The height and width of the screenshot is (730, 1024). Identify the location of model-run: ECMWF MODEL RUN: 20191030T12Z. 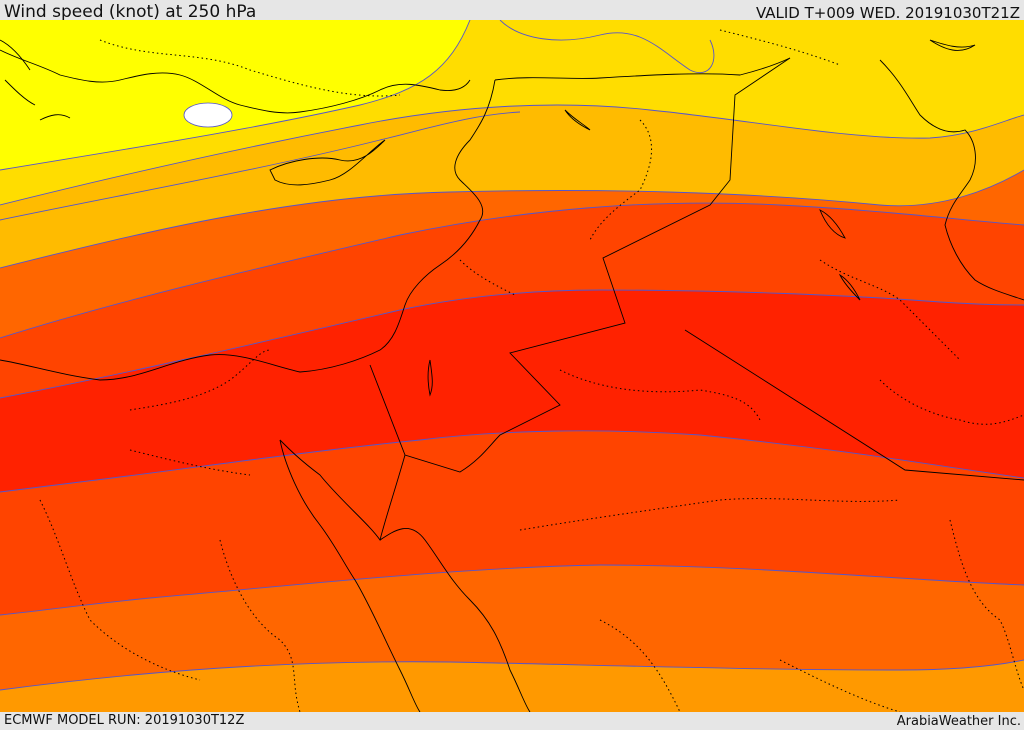
(124, 720).